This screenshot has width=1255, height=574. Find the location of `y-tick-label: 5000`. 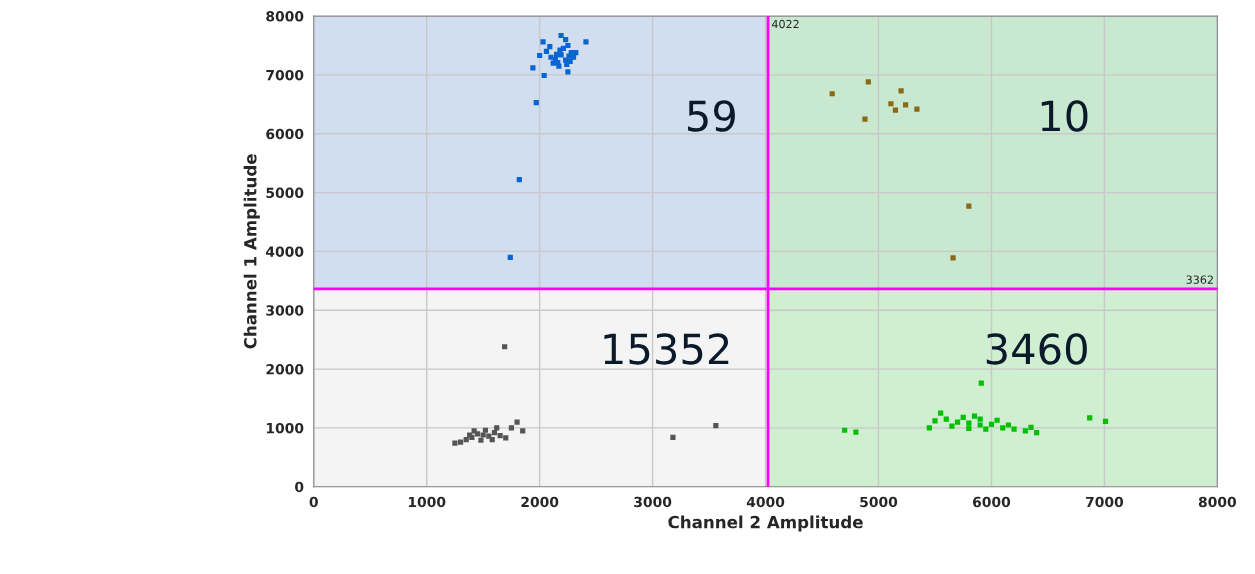

y-tick-label: 5000 is located at coordinates (285, 193).